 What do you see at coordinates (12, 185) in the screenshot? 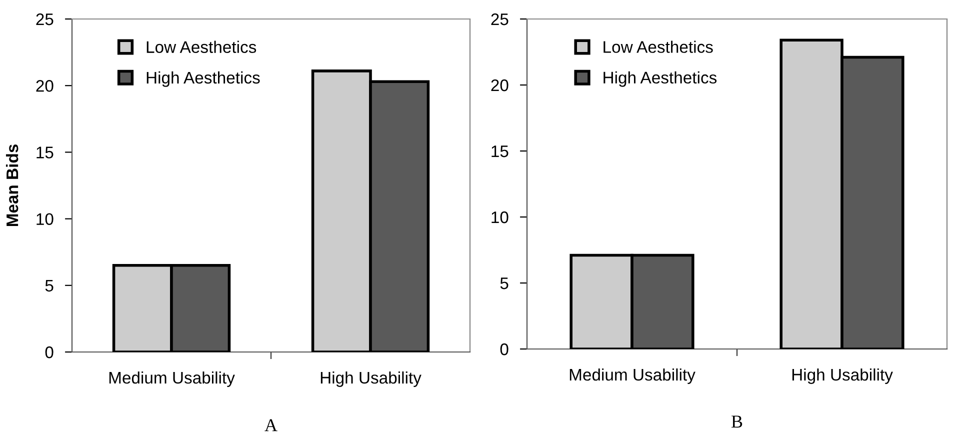
I see `y-axis-title: Mean Bids` at bounding box center [12, 185].